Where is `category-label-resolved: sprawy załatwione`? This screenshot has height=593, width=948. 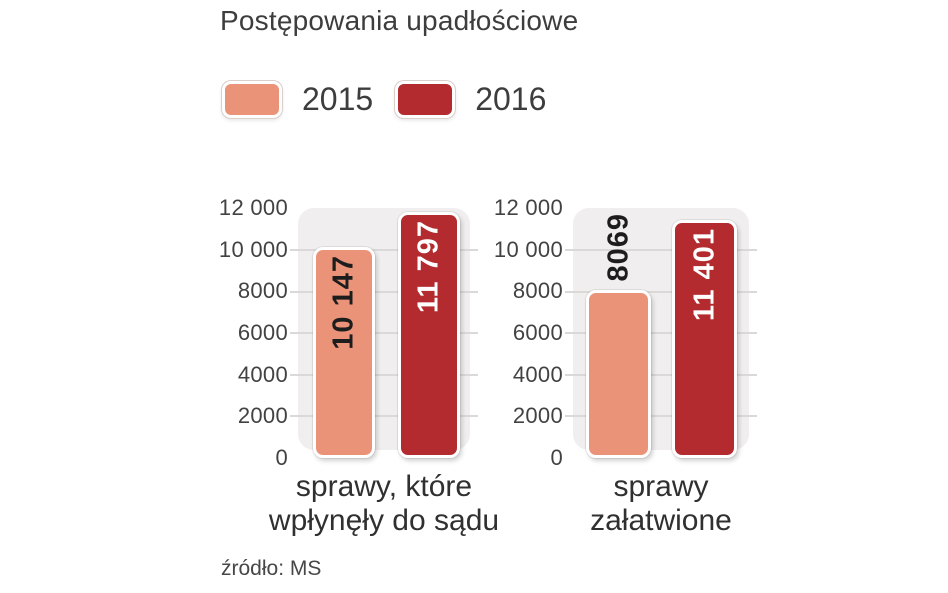 category-label-resolved: sprawy załatwione is located at coordinates (661, 504).